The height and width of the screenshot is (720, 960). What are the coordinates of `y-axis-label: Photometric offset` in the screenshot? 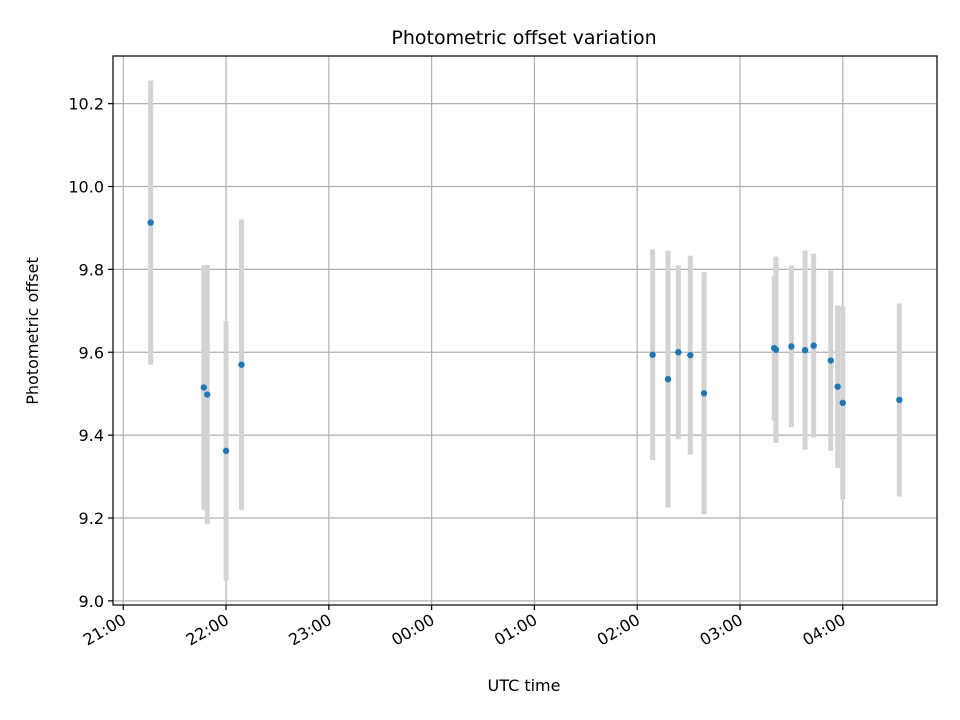 It's located at (32, 331).